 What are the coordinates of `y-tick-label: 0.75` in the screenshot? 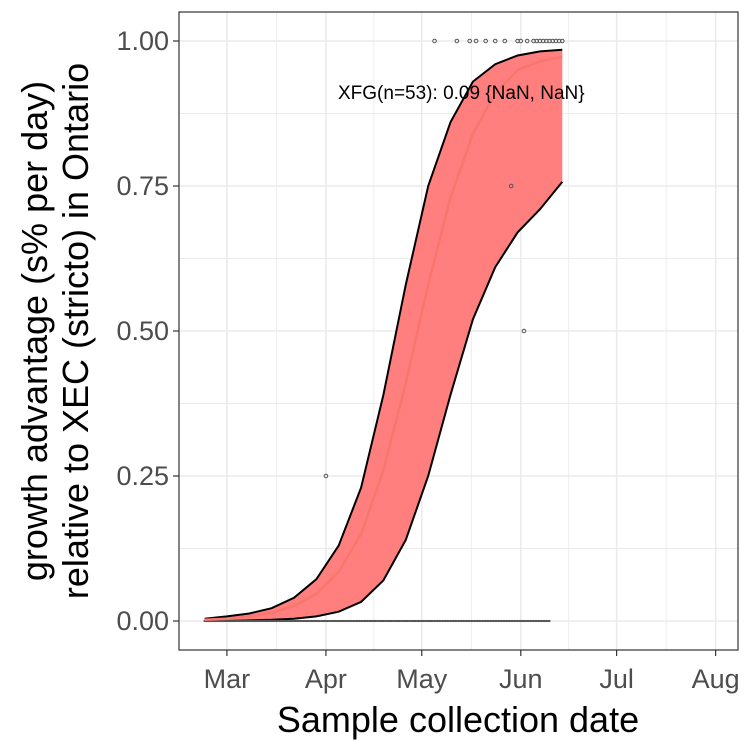 It's located at (142, 186).